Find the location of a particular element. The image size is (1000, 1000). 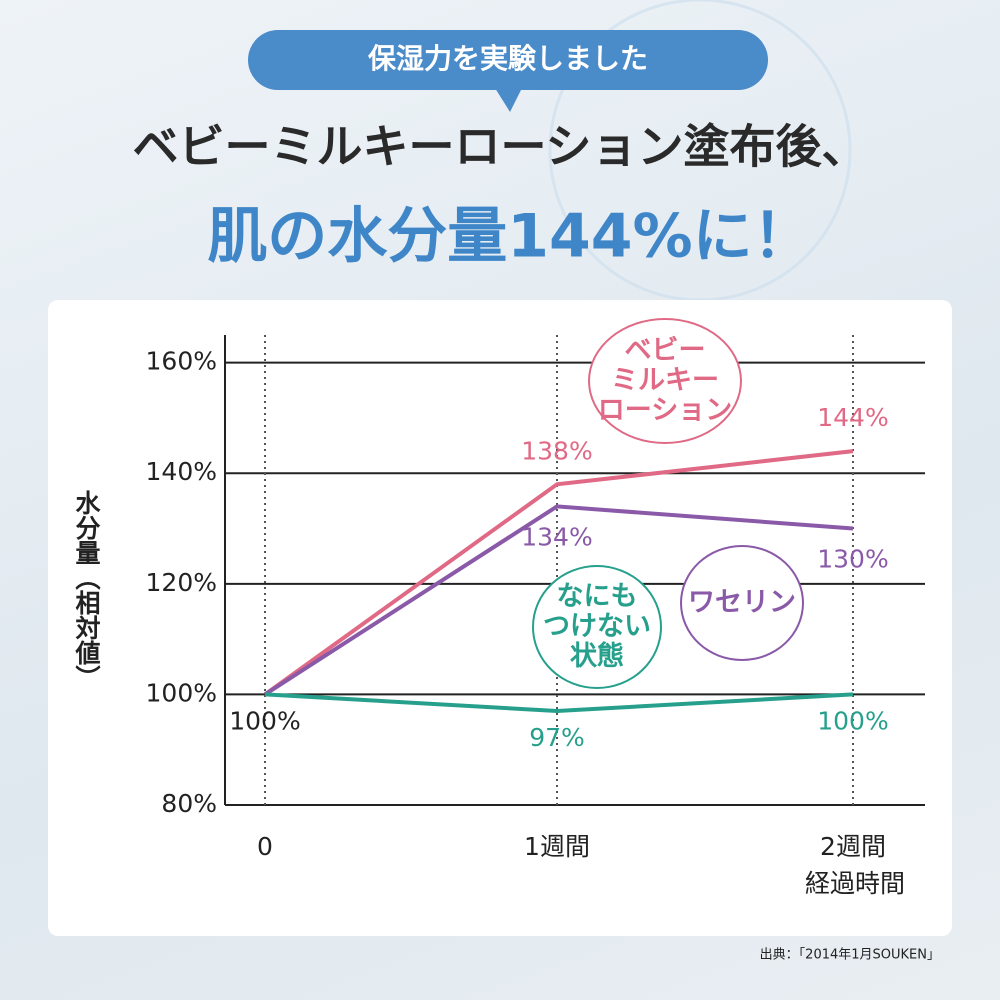

x-axis-label: 経過時間 is located at coordinates (855, 883).